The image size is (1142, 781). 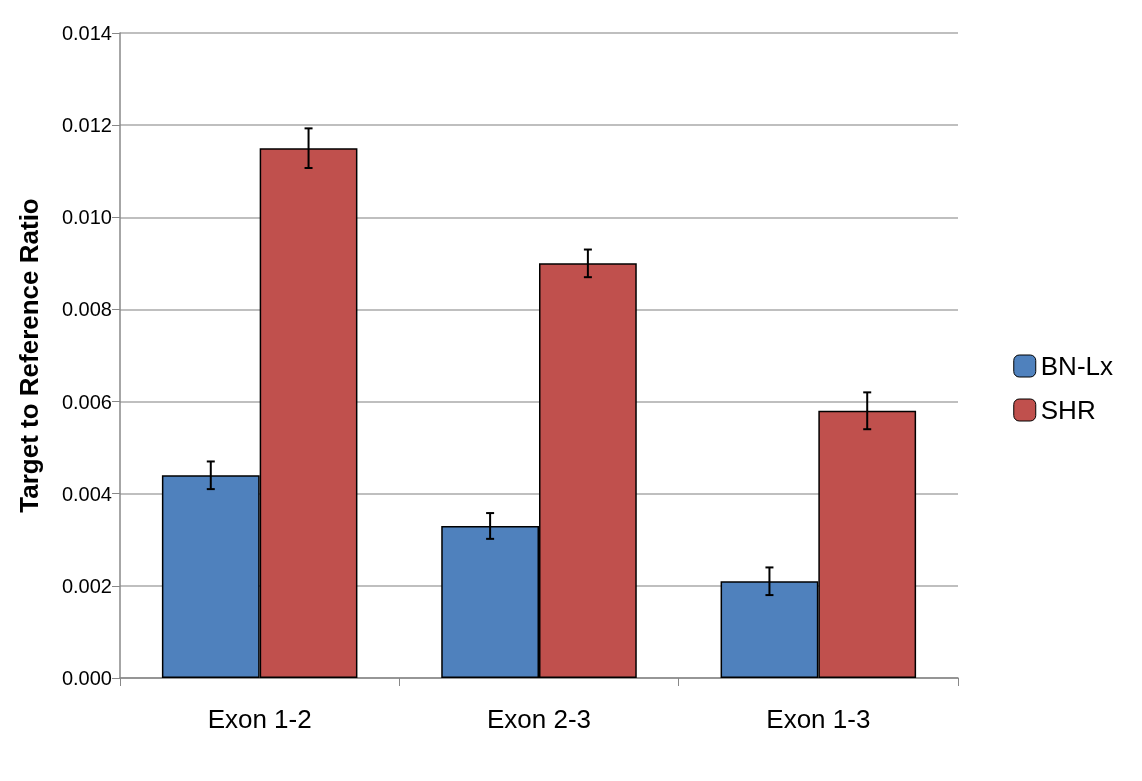 I want to click on y-tick-label: 0.010, so click(x=86, y=217).